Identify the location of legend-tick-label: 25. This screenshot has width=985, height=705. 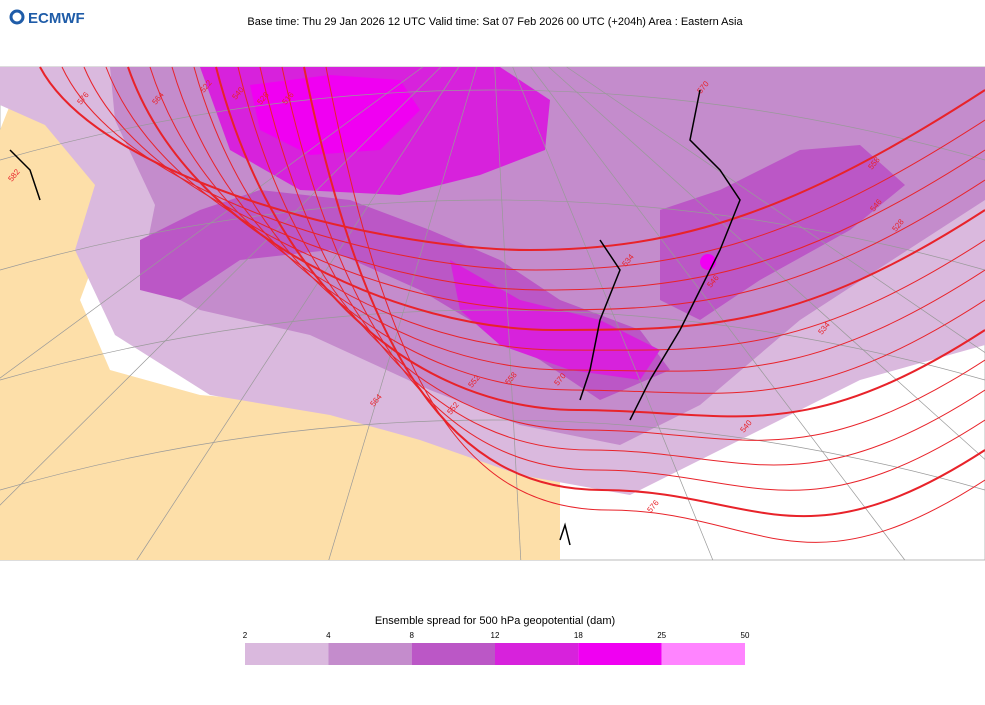
(661, 635).